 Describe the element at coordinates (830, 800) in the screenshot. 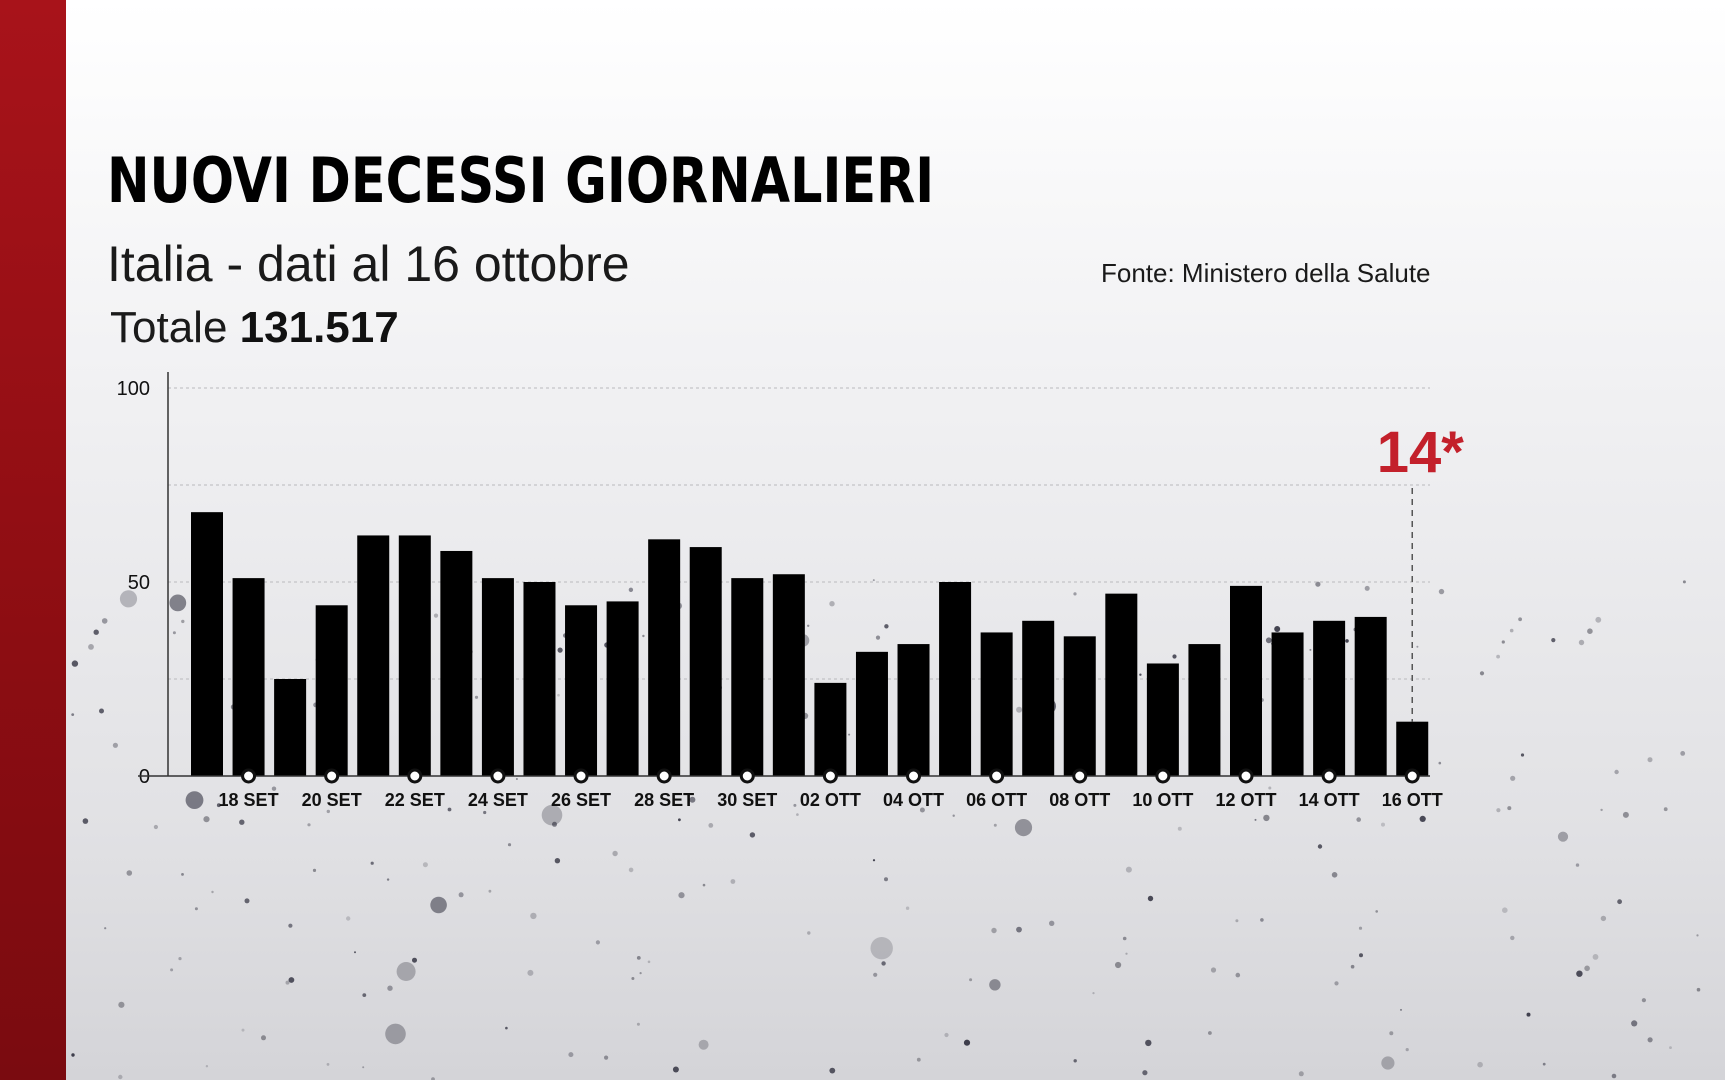

I see `x-tick-label: 02 OTT` at that location.